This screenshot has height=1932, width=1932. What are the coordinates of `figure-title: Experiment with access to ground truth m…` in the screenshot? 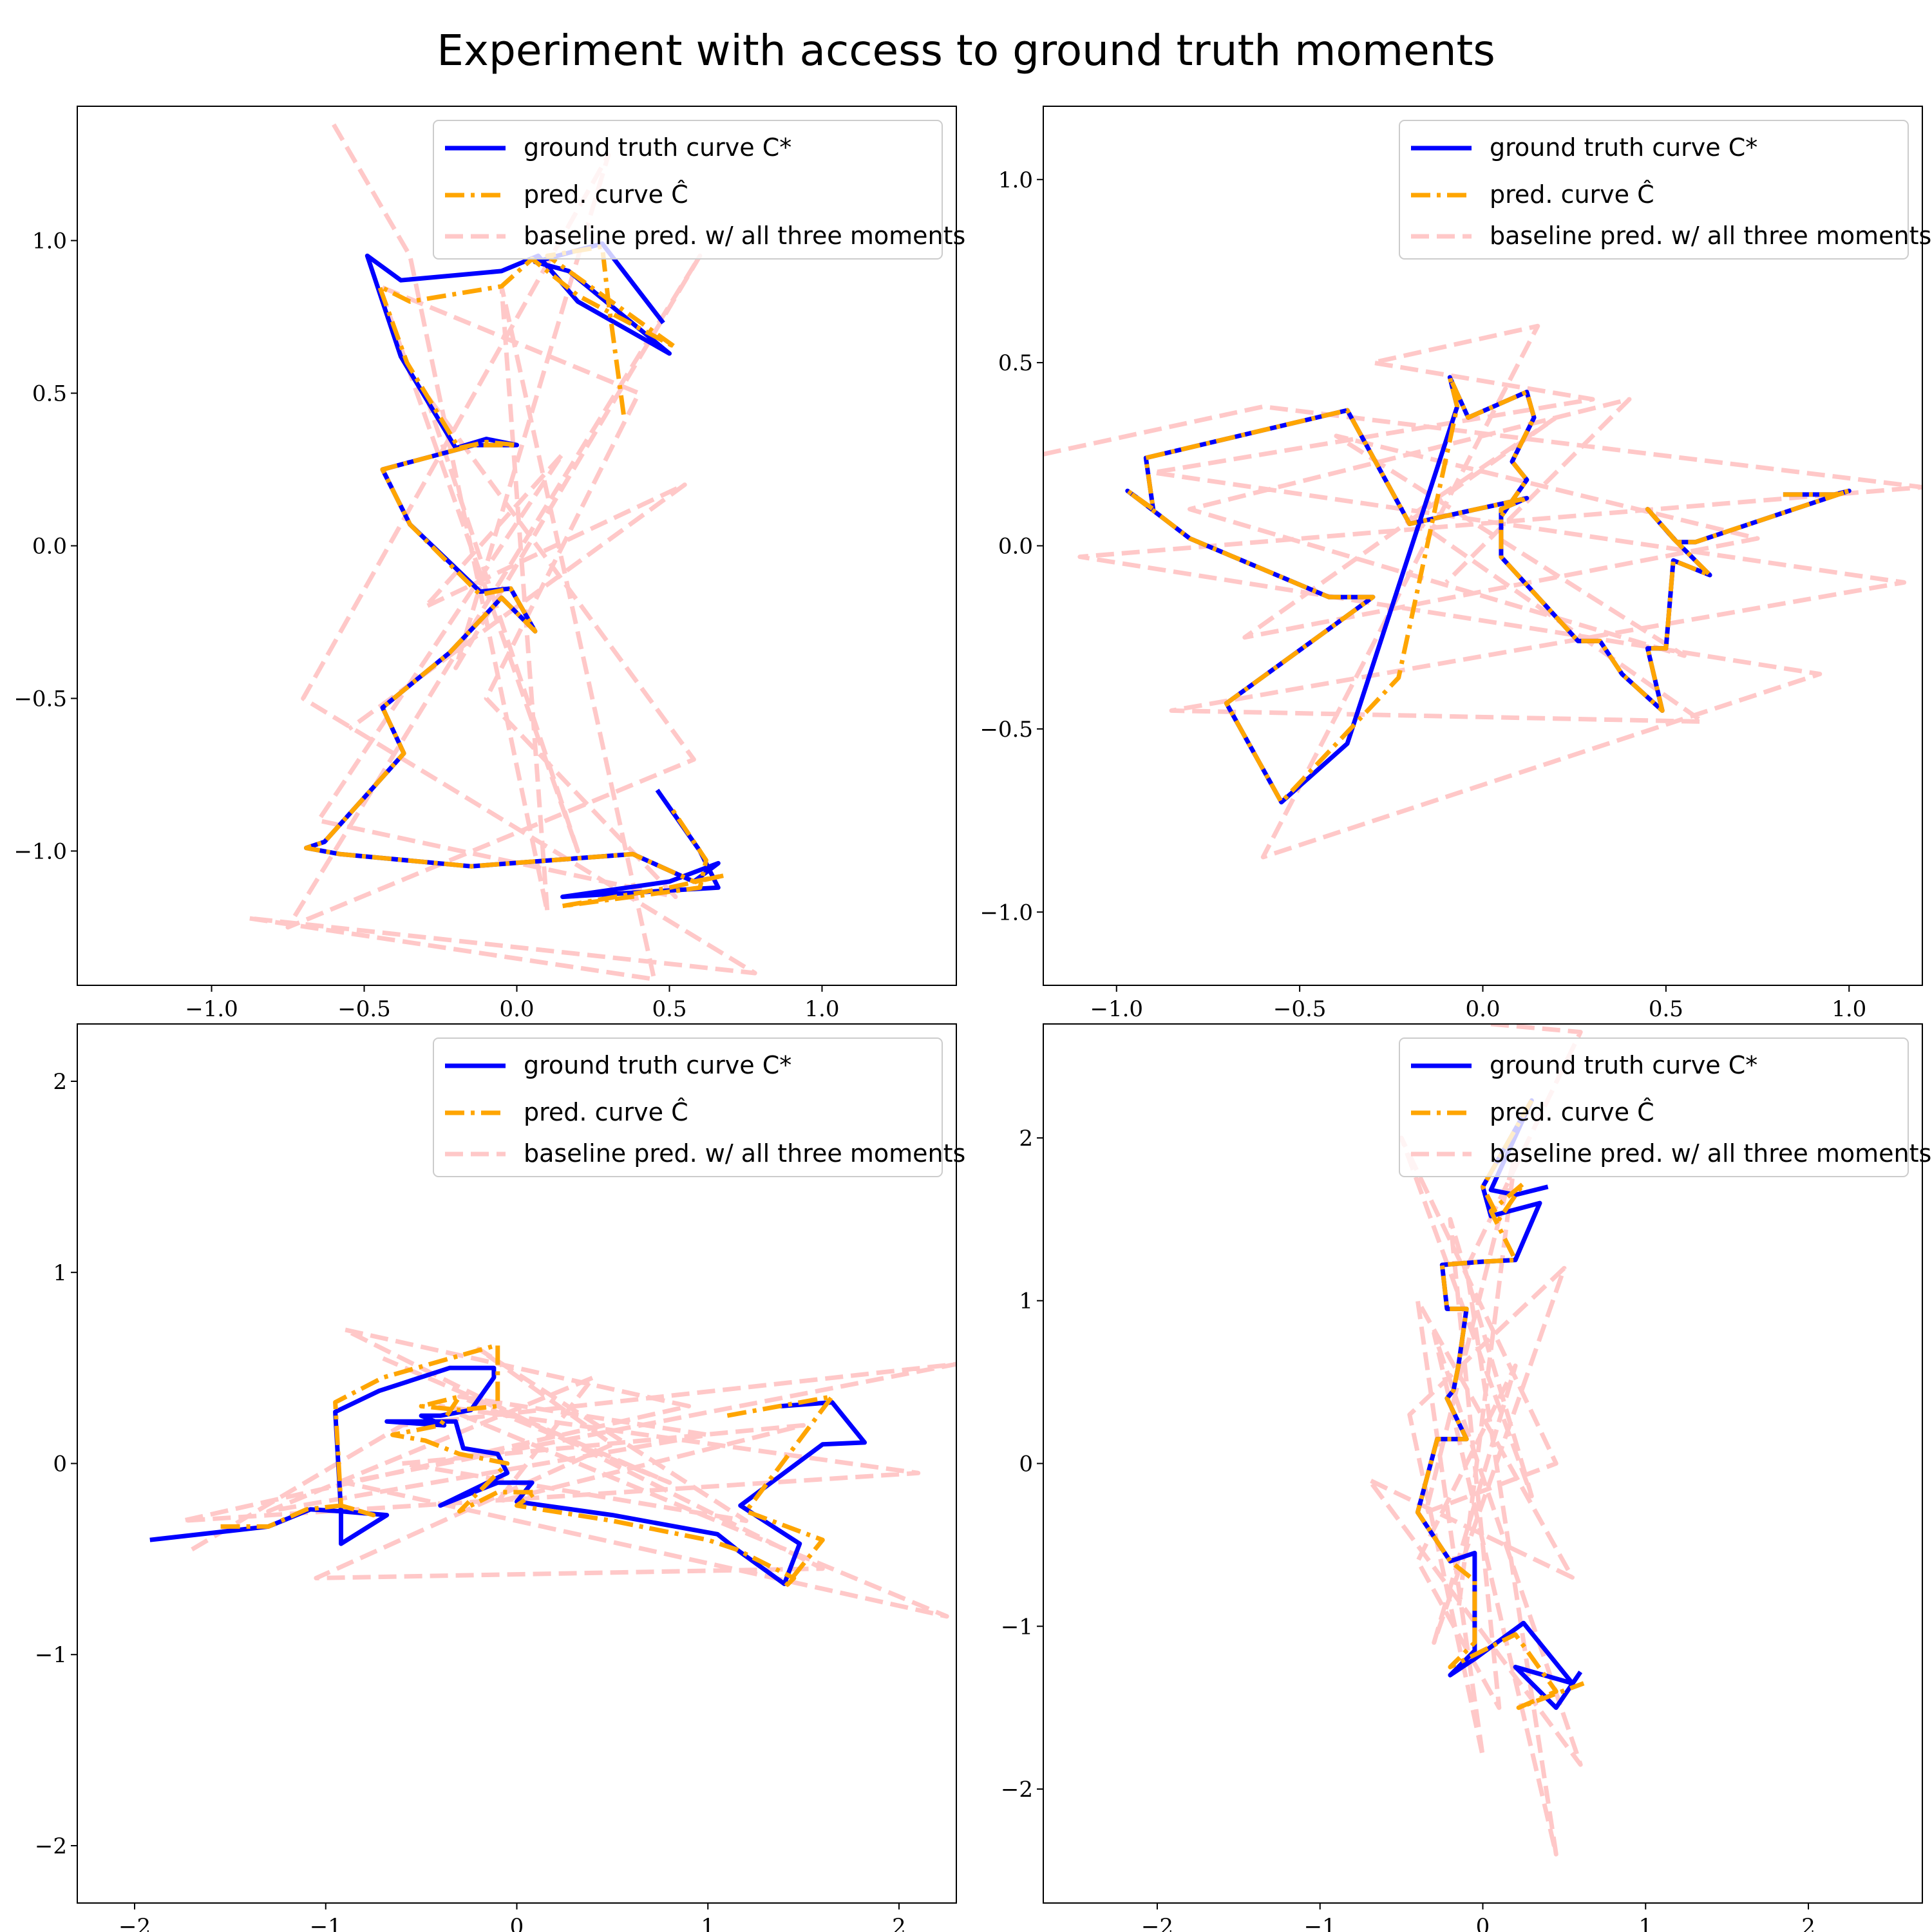 It's located at (966, 50).